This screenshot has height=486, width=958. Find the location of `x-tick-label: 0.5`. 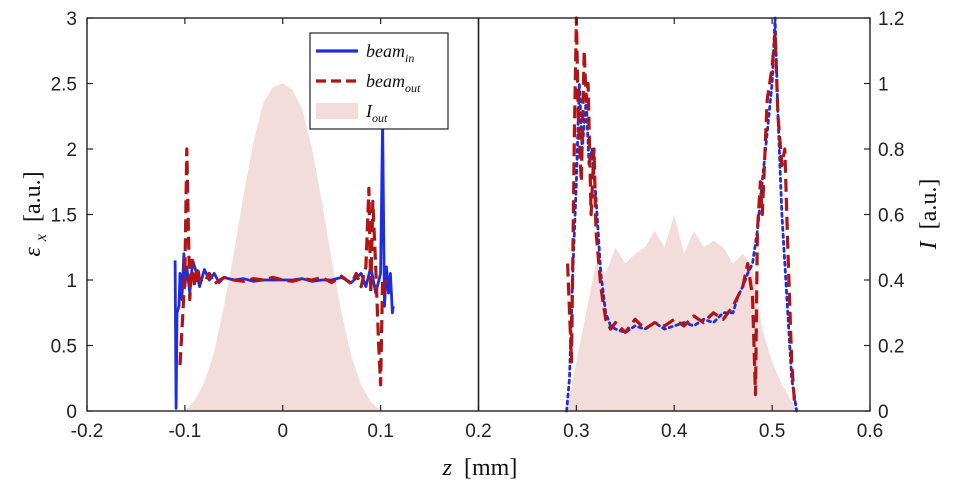

x-tick-label: 0.5 is located at coordinates (772, 431).